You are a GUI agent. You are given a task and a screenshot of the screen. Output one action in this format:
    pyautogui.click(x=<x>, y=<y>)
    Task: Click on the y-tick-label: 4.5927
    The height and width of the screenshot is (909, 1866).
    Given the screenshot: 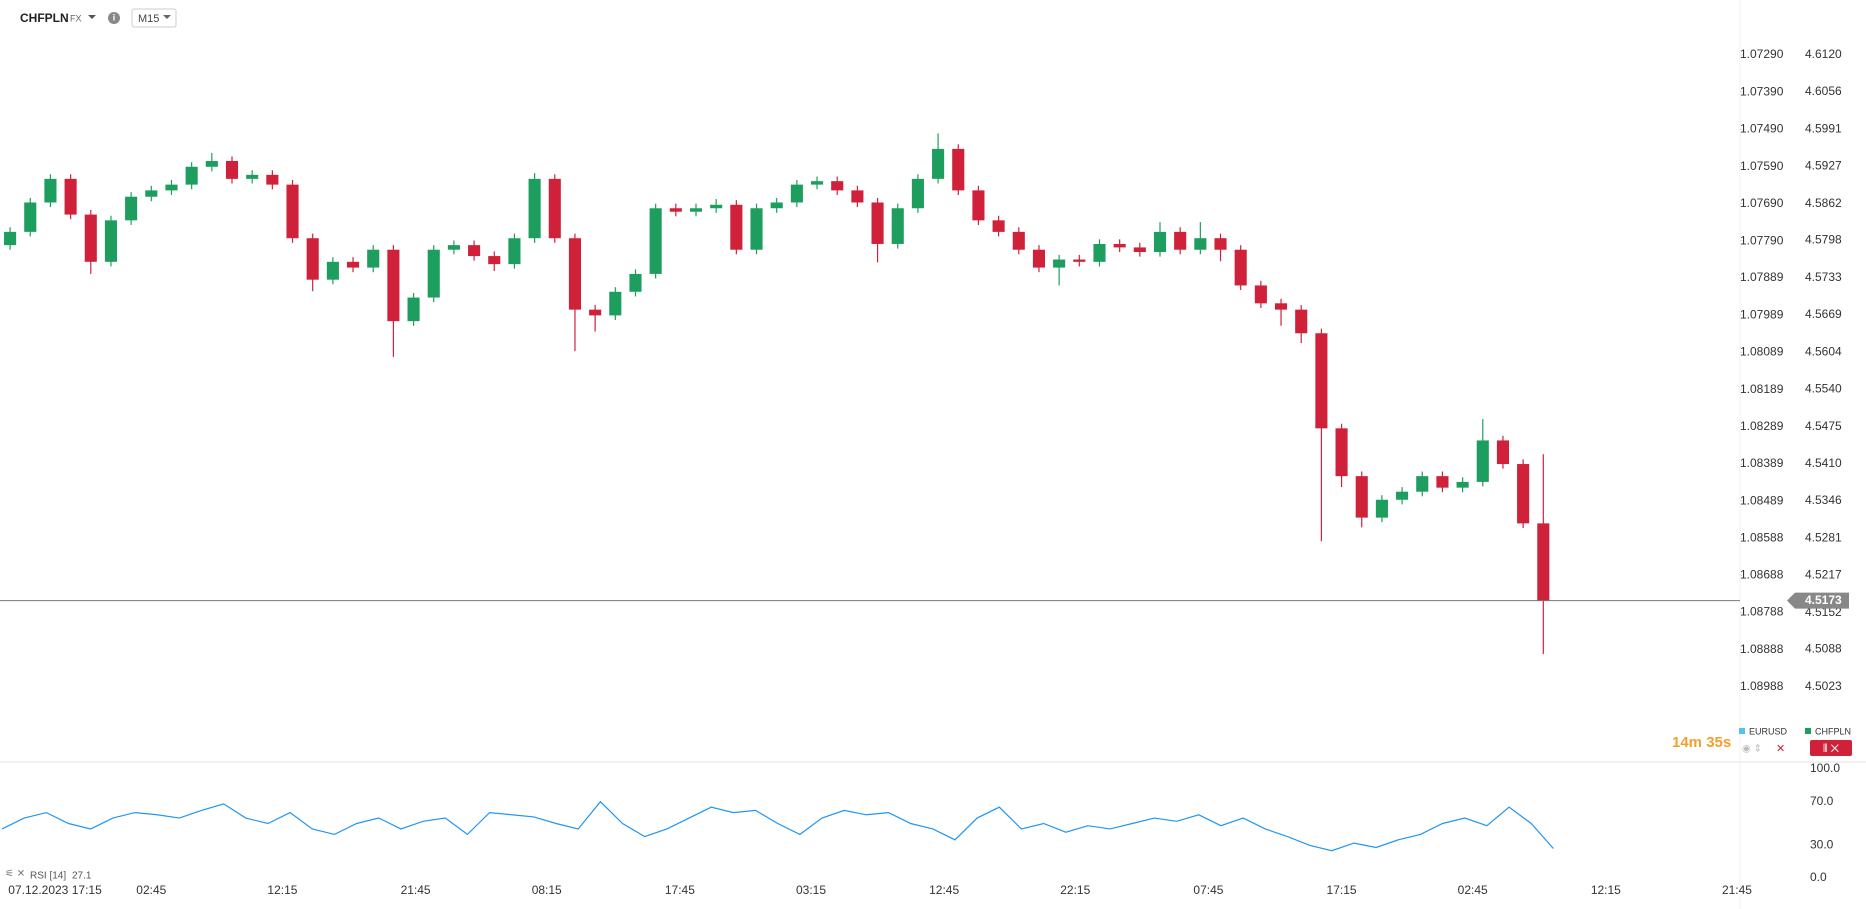 What is the action you would take?
    pyautogui.click(x=1823, y=165)
    